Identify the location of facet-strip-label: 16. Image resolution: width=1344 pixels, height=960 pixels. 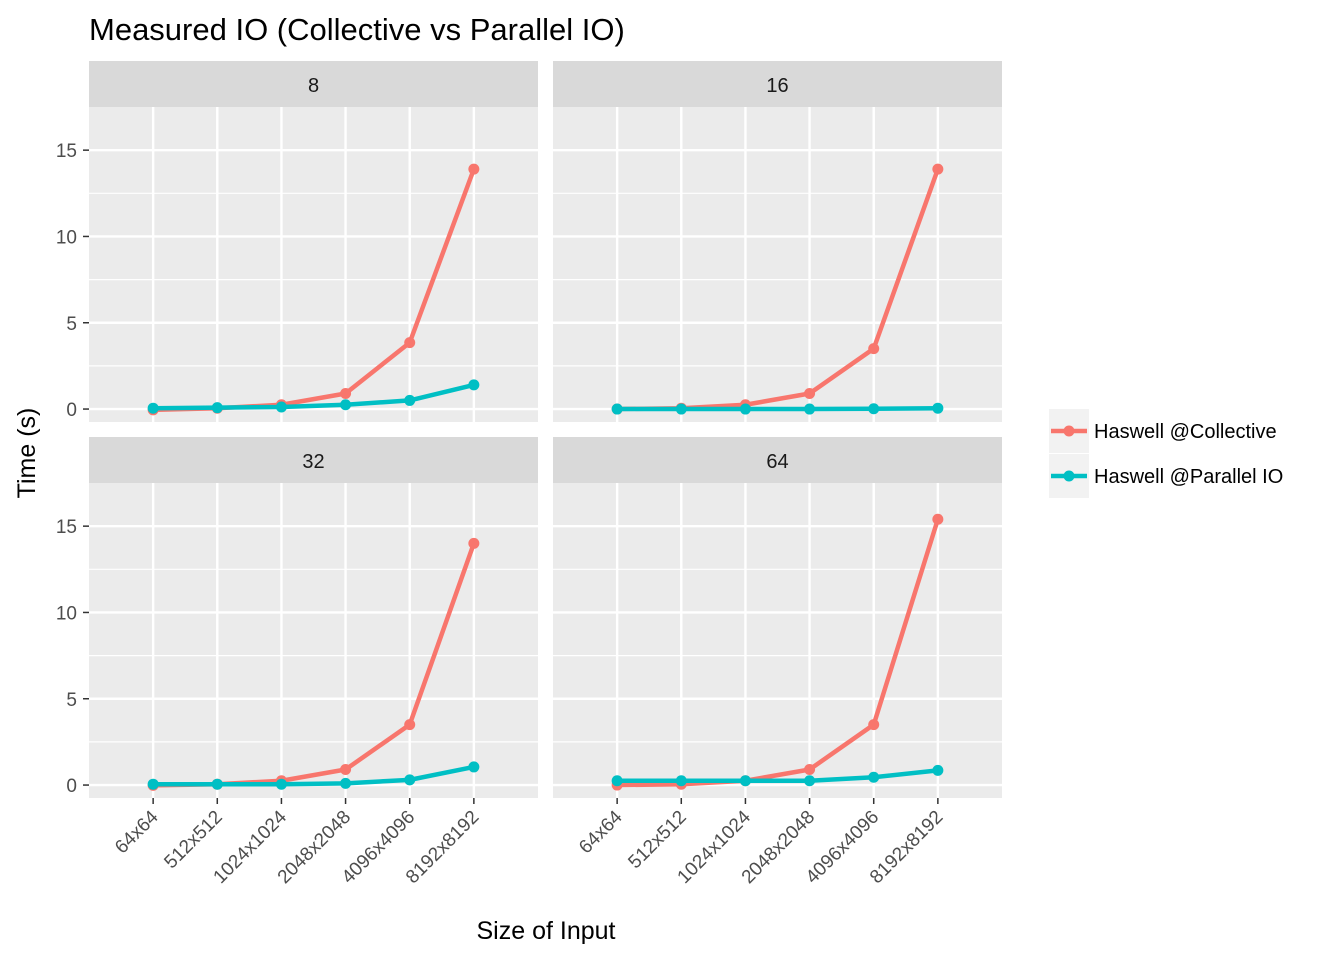
(777, 86).